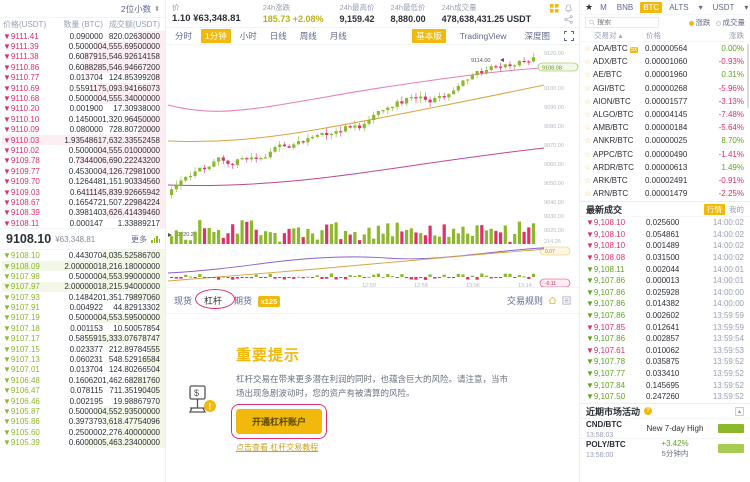  I want to click on orderbook-row: ▼9107.98 0.500000 4,553.99000000, so click(82, 276).